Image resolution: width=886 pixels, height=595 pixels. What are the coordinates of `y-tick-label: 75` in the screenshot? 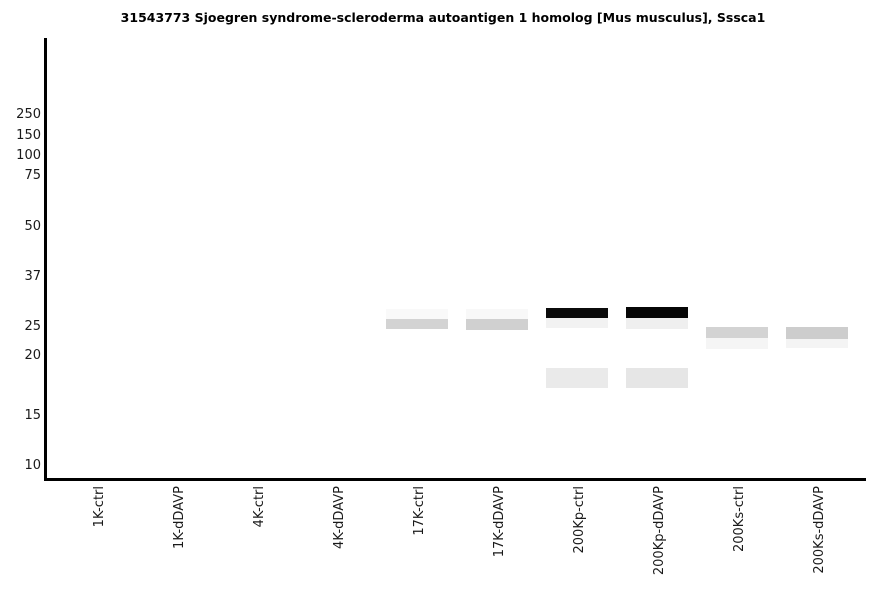 It's located at (32, 175).